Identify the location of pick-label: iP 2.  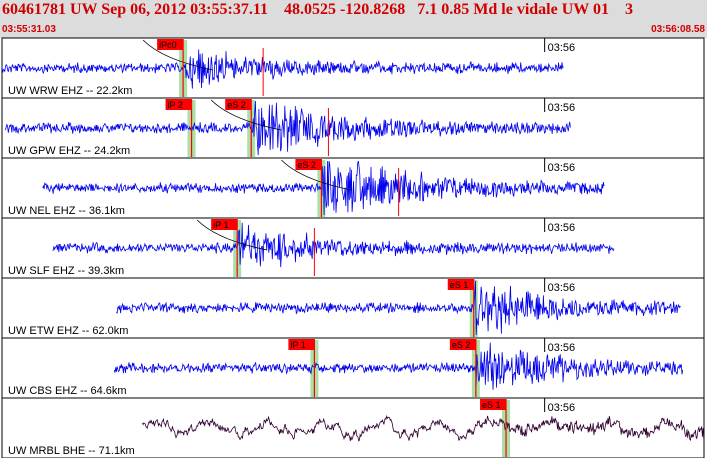
(175, 105).